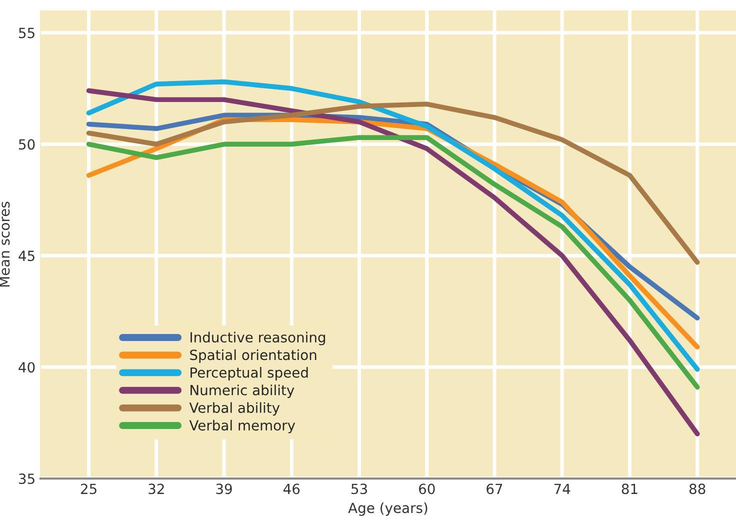  What do you see at coordinates (258, 339) in the screenshot?
I see `legend-label: Inductive reasoning` at bounding box center [258, 339].